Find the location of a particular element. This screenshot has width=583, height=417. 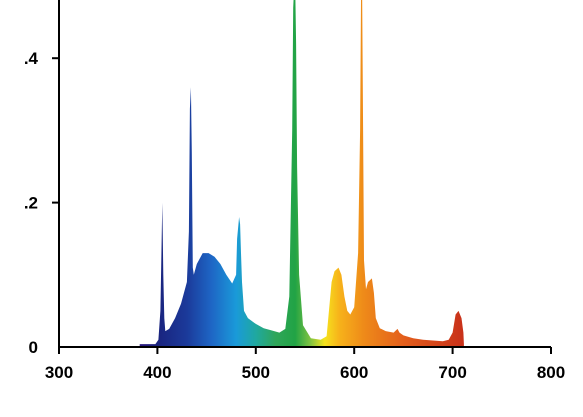

y-tick-label-0: 0 is located at coordinates (33, 347).